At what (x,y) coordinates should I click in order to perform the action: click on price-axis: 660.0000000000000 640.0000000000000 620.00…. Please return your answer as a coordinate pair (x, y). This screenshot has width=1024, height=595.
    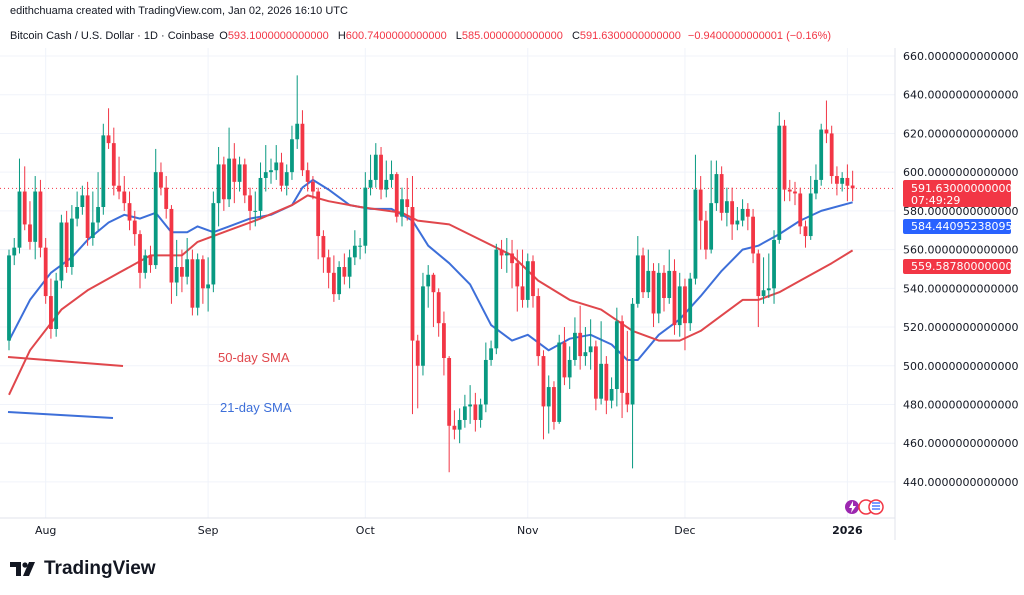
    Looking at the image, I should click on (960, 269).